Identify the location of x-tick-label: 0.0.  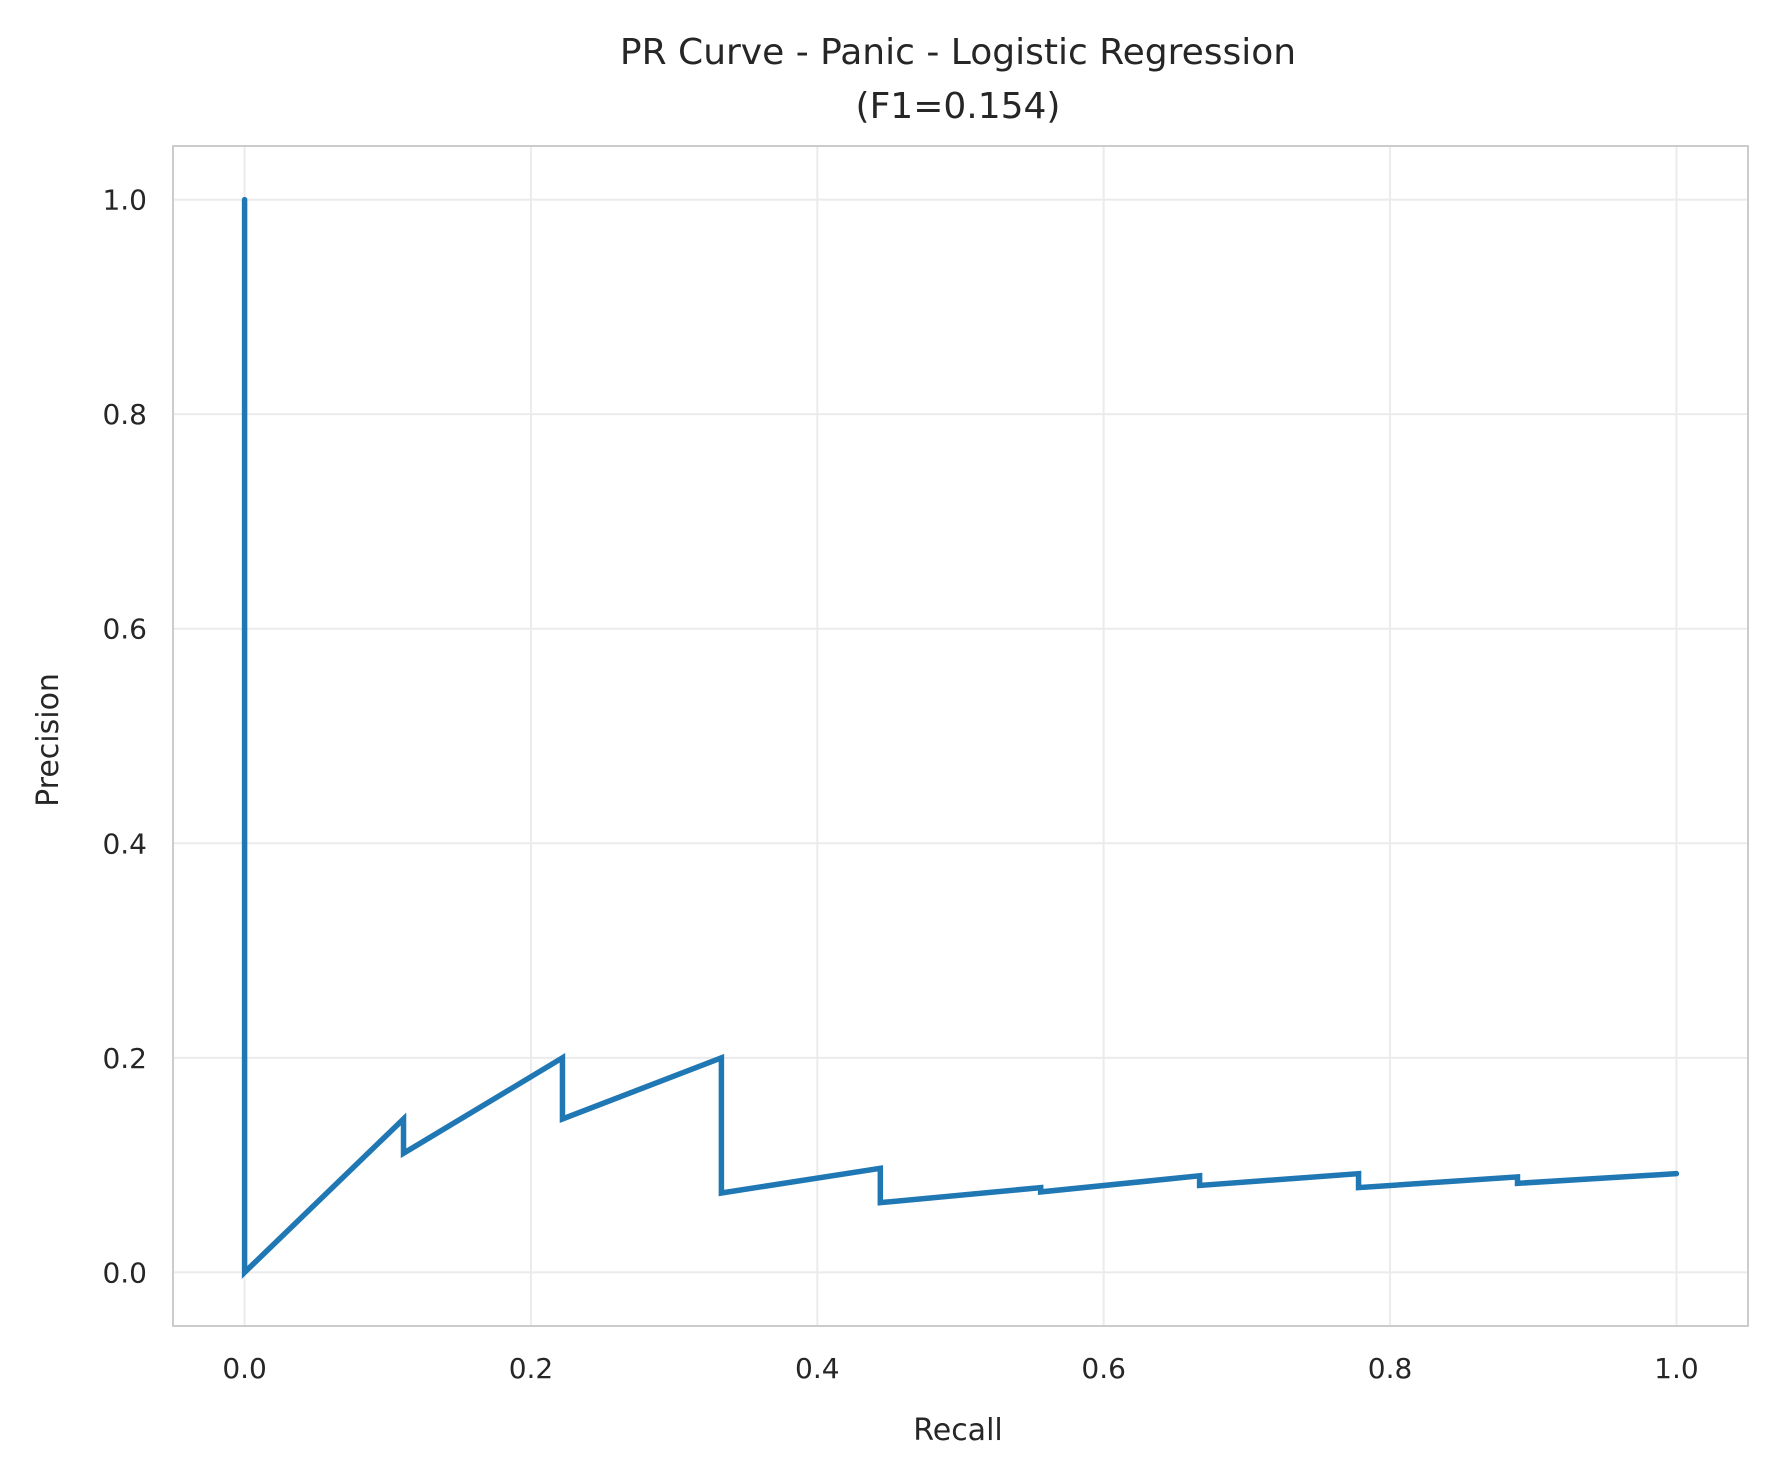
(244, 1368).